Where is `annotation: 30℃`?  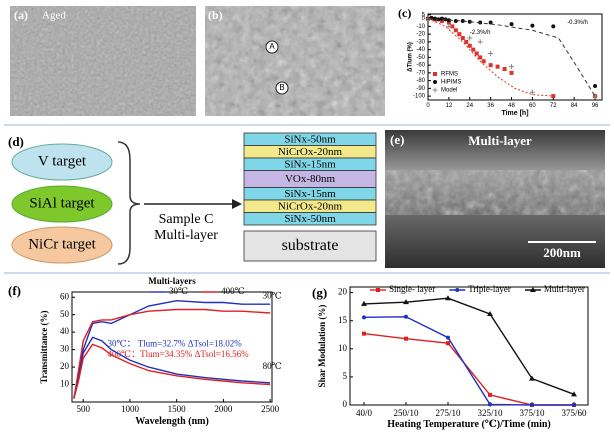
annotation: 30℃ is located at coordinates (272, 295).